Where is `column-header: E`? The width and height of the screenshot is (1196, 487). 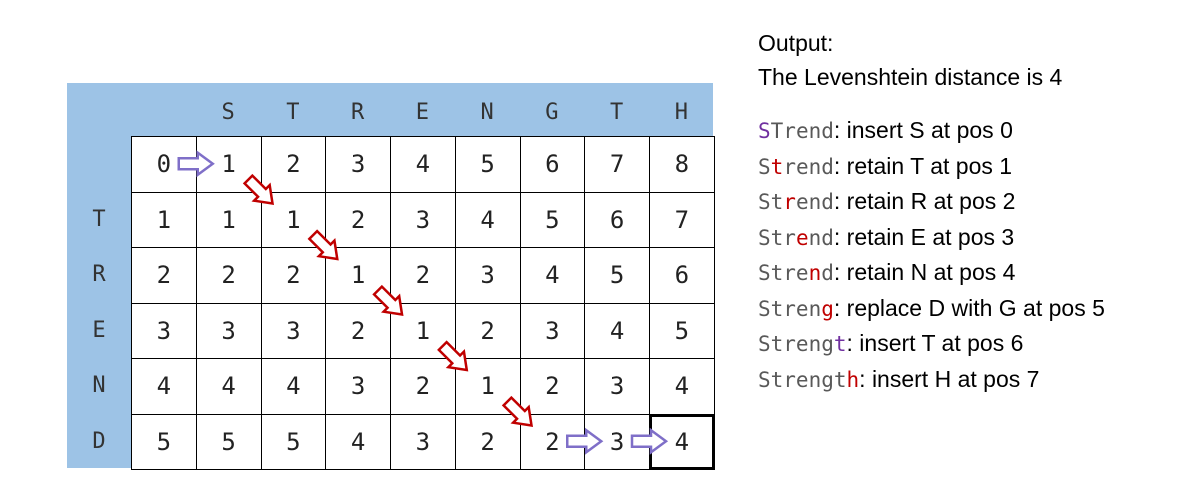
column-header: E is located at coordinates (422, 112).